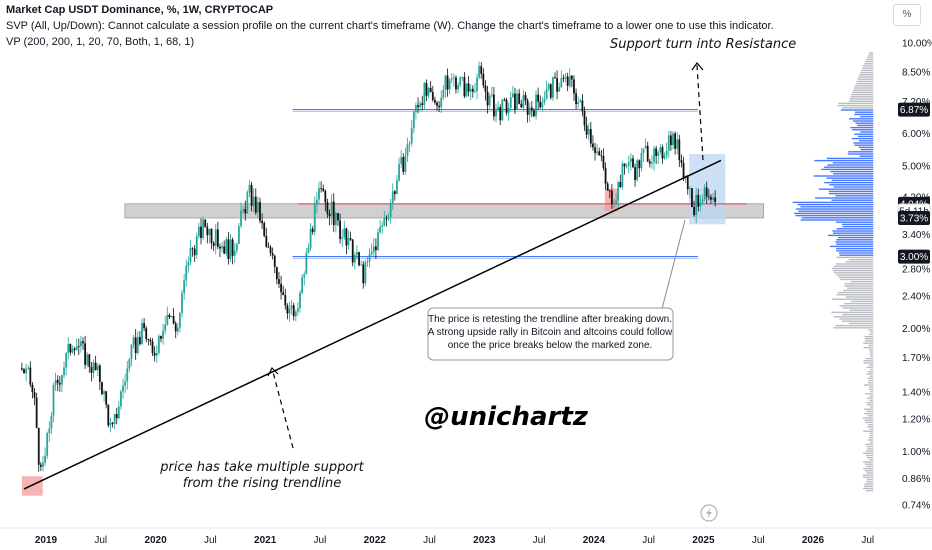  I want to click on y-tick-label: 2.00%, so click(916, 329).